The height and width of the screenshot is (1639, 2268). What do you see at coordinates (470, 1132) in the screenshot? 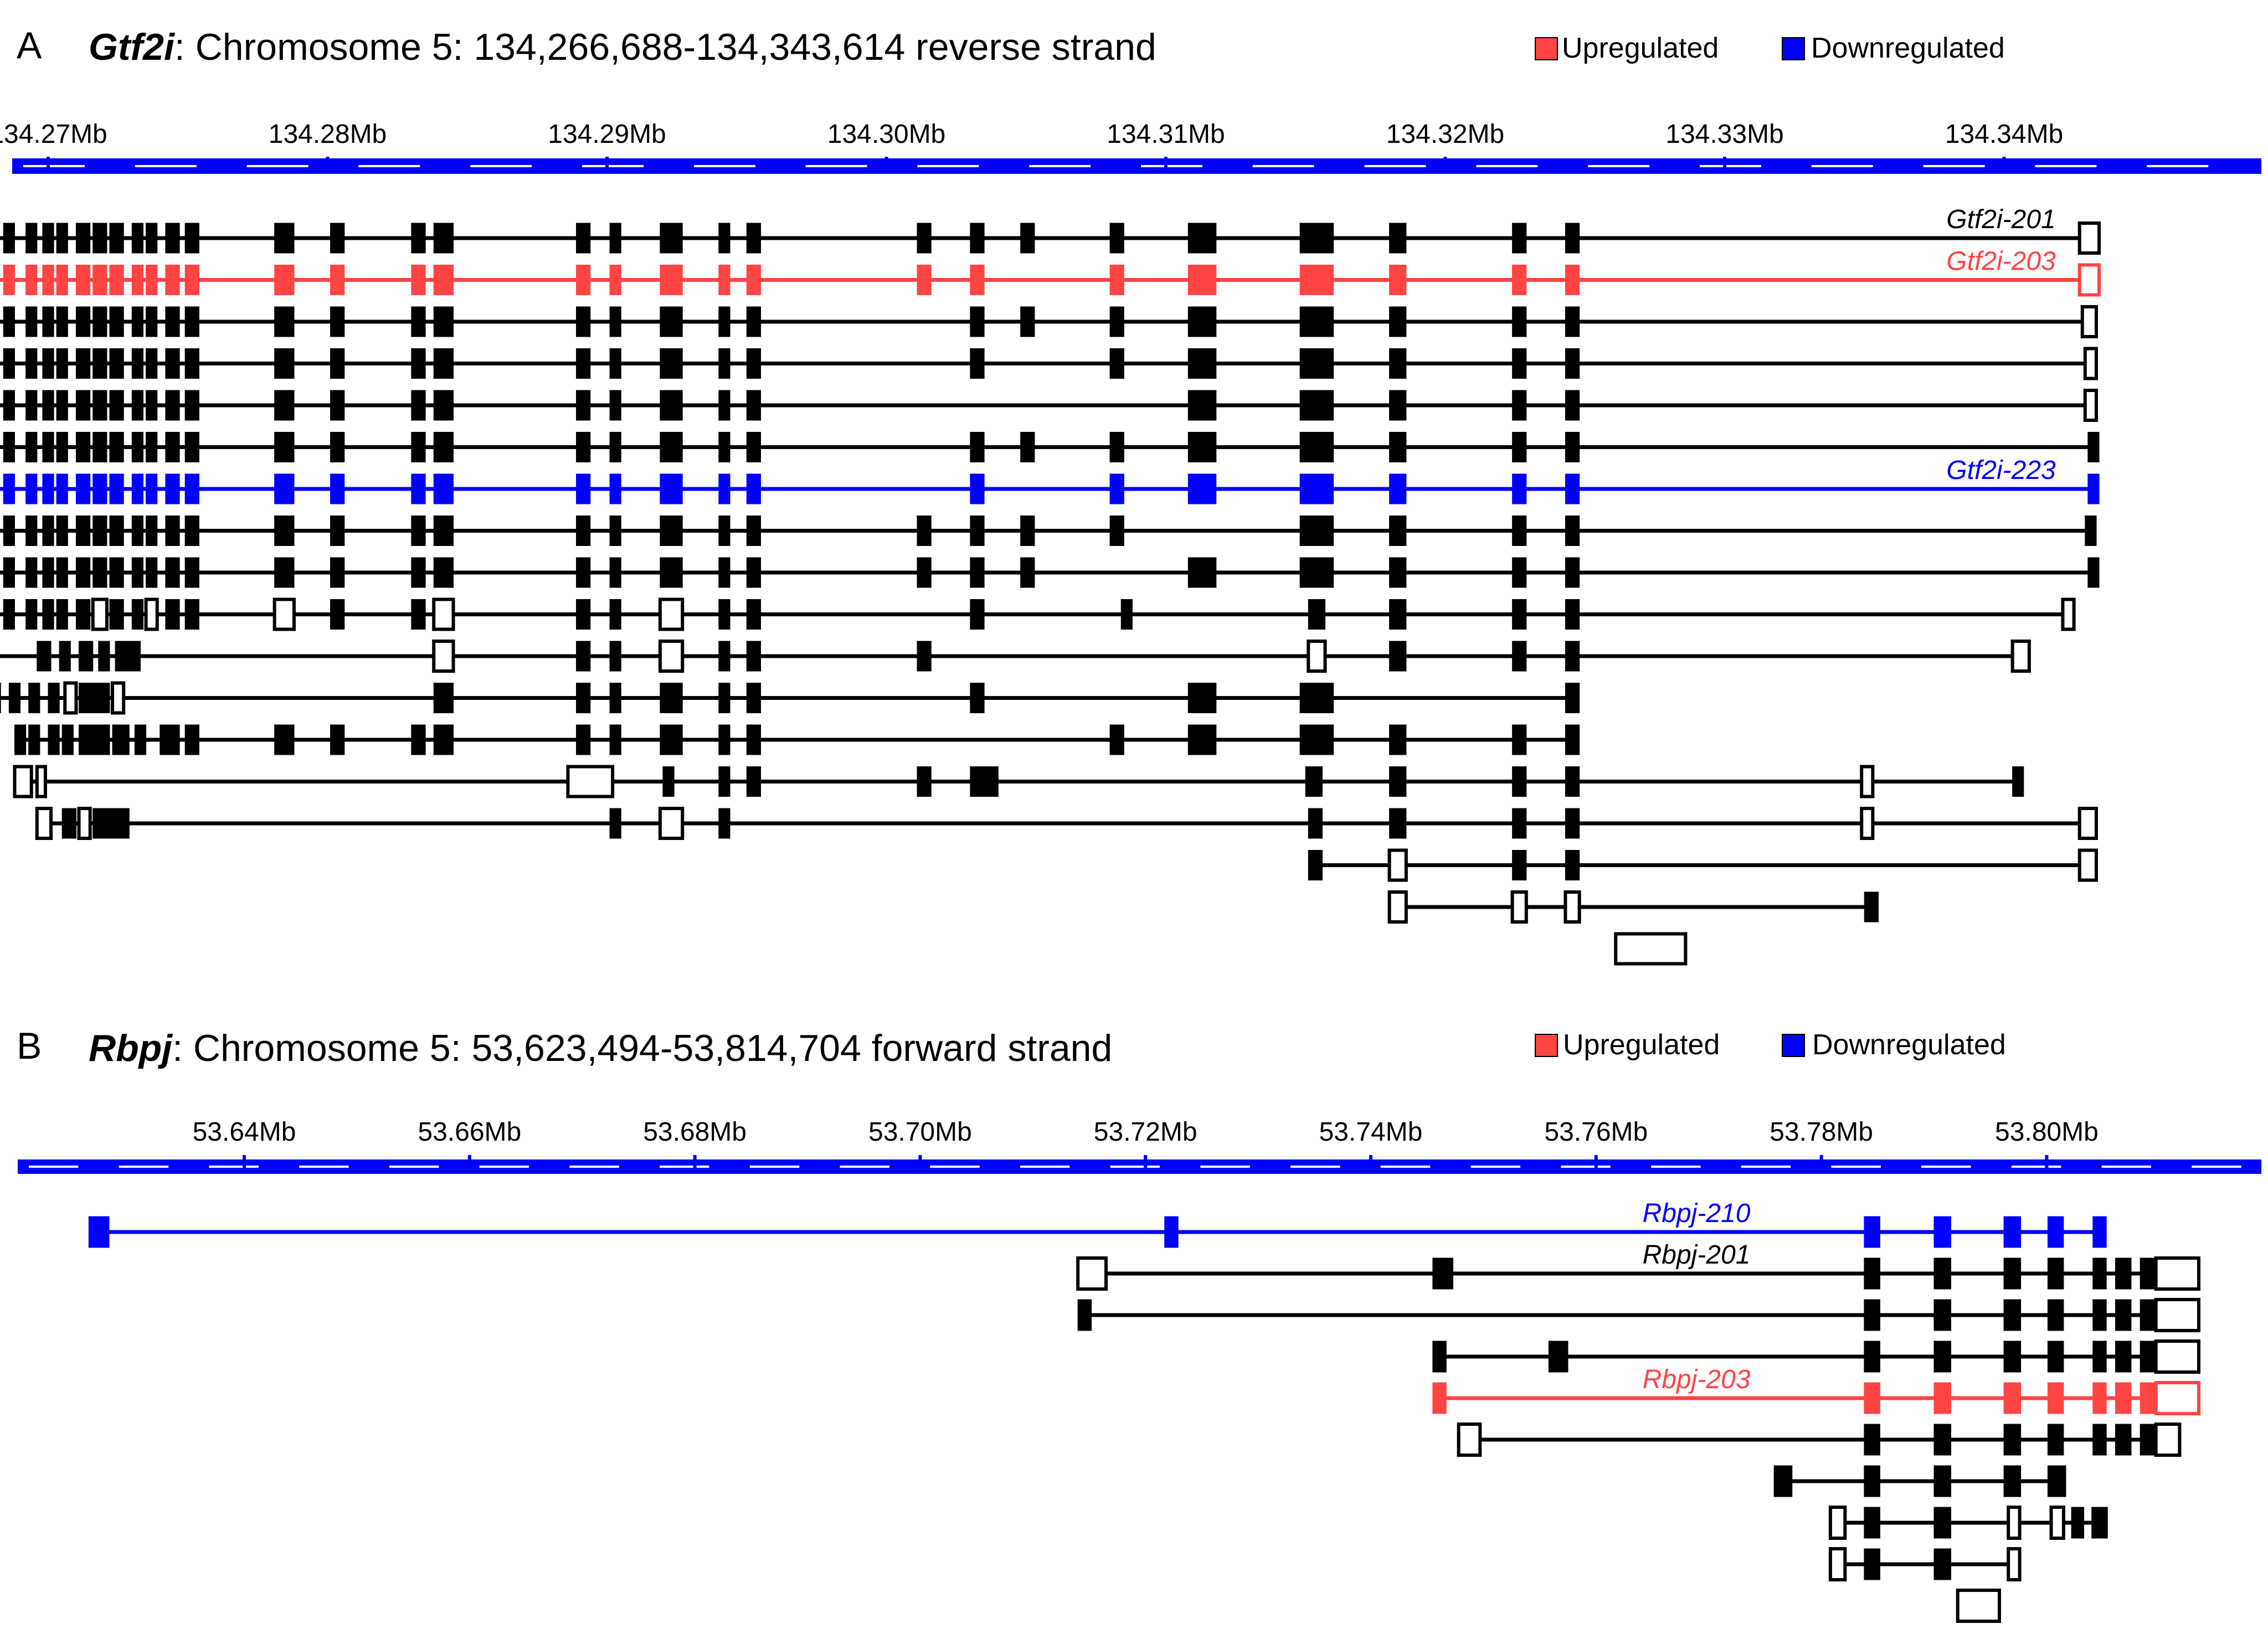
I see `axis-tick-label: 53.66Mb` at bounding box center [470, 1132].